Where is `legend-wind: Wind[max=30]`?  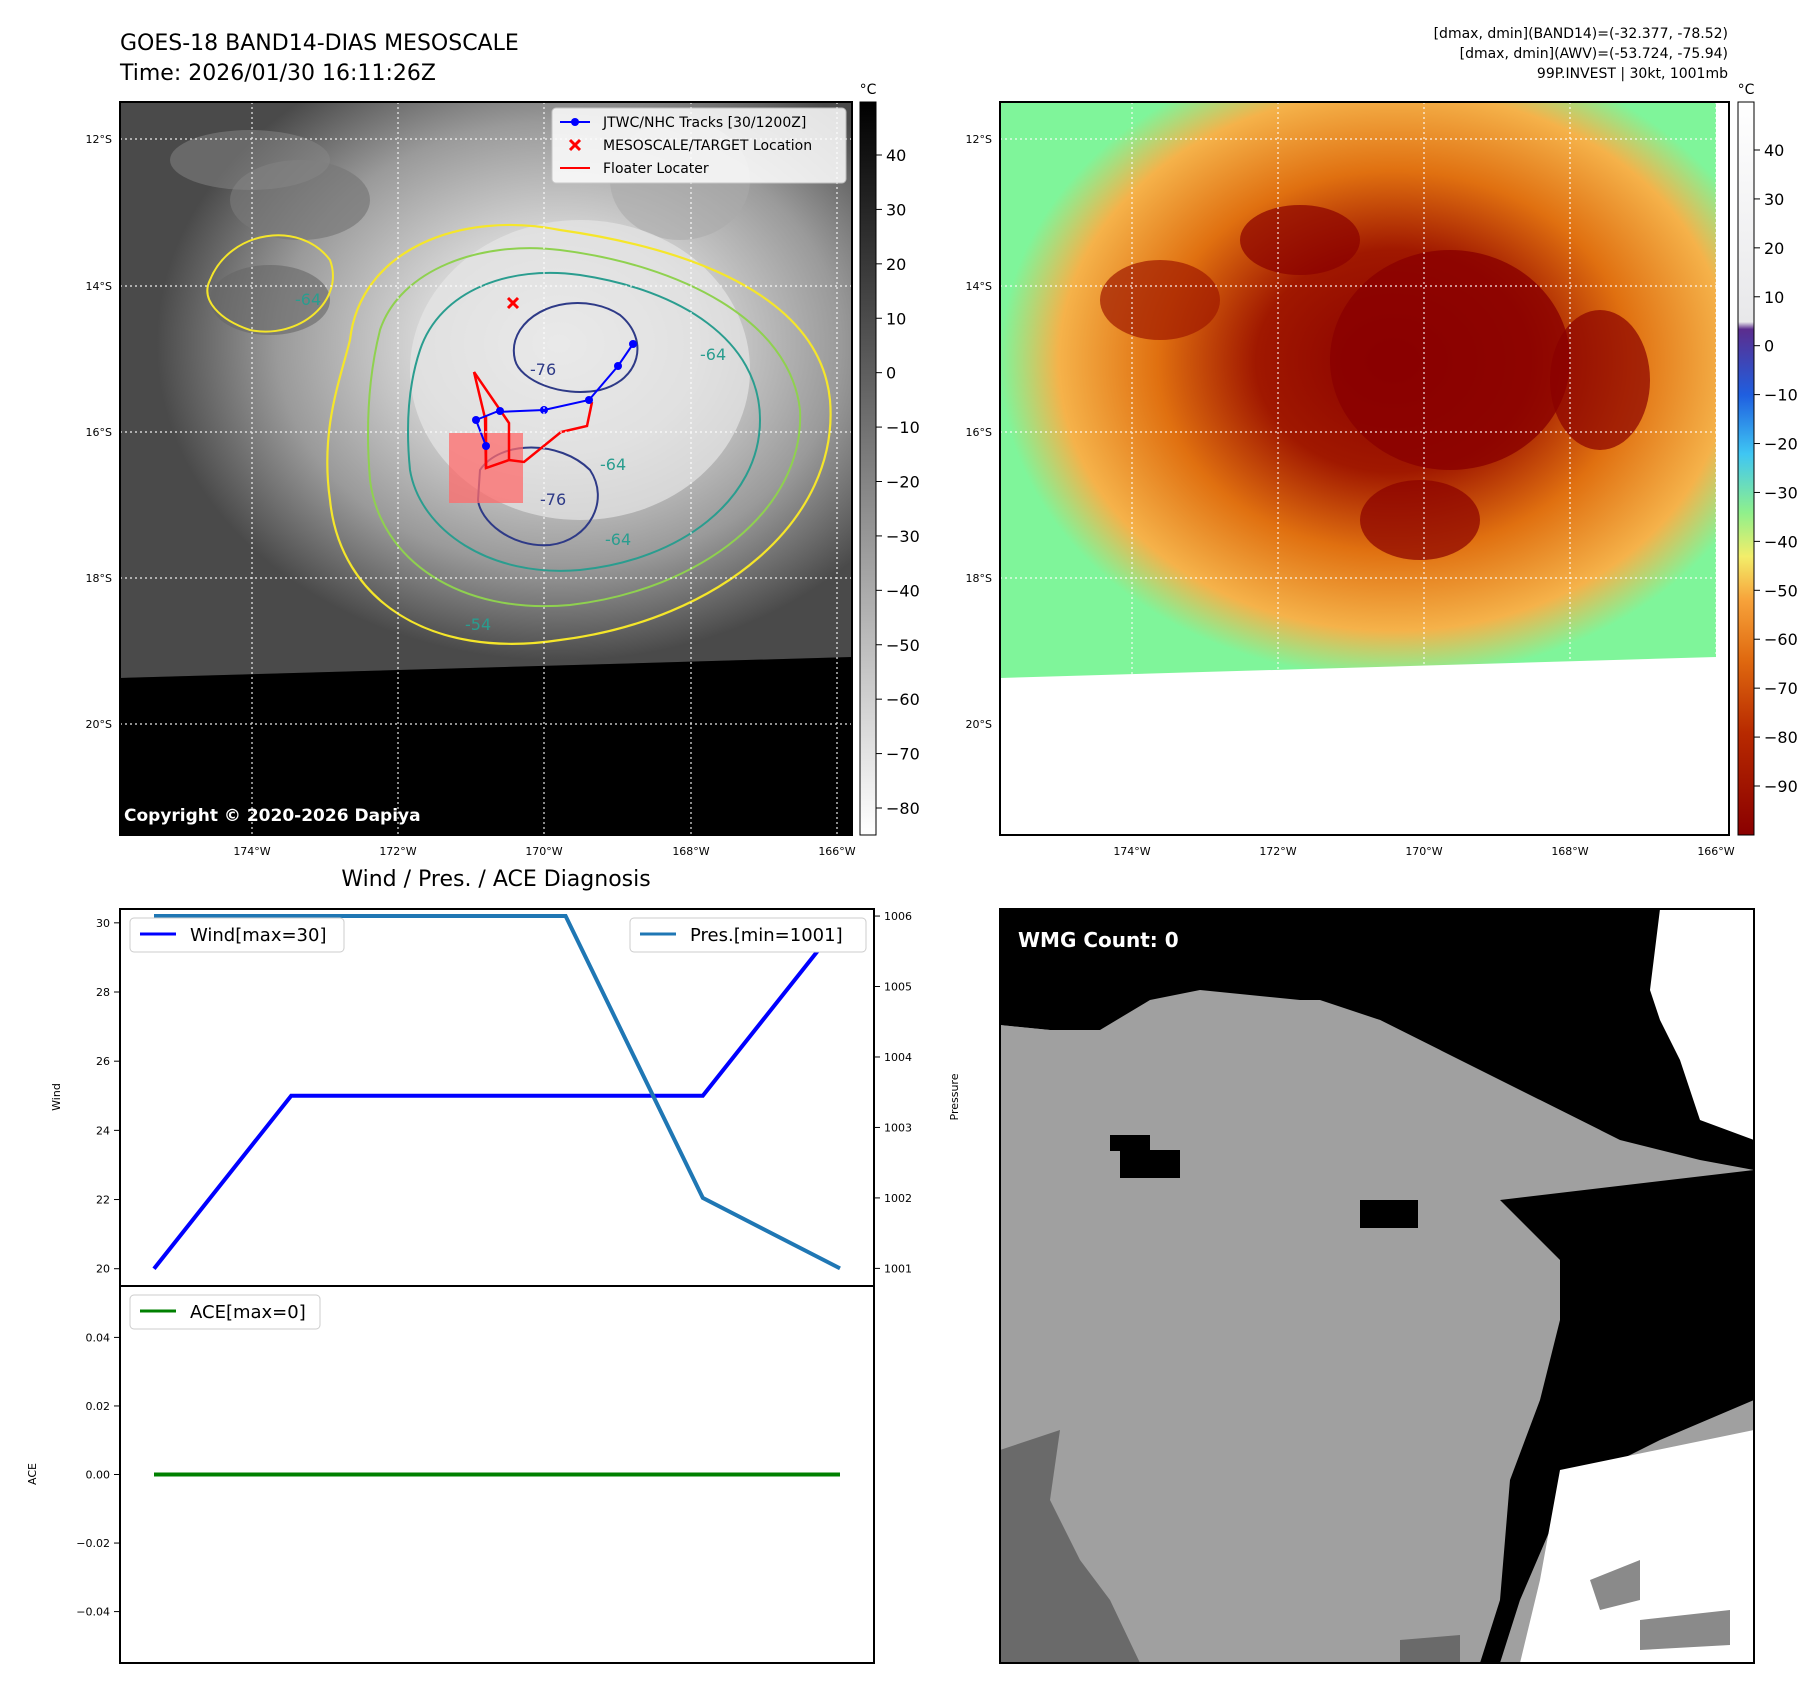 legend-wind: Wind[max=30] is located at coordinates (258, 935).